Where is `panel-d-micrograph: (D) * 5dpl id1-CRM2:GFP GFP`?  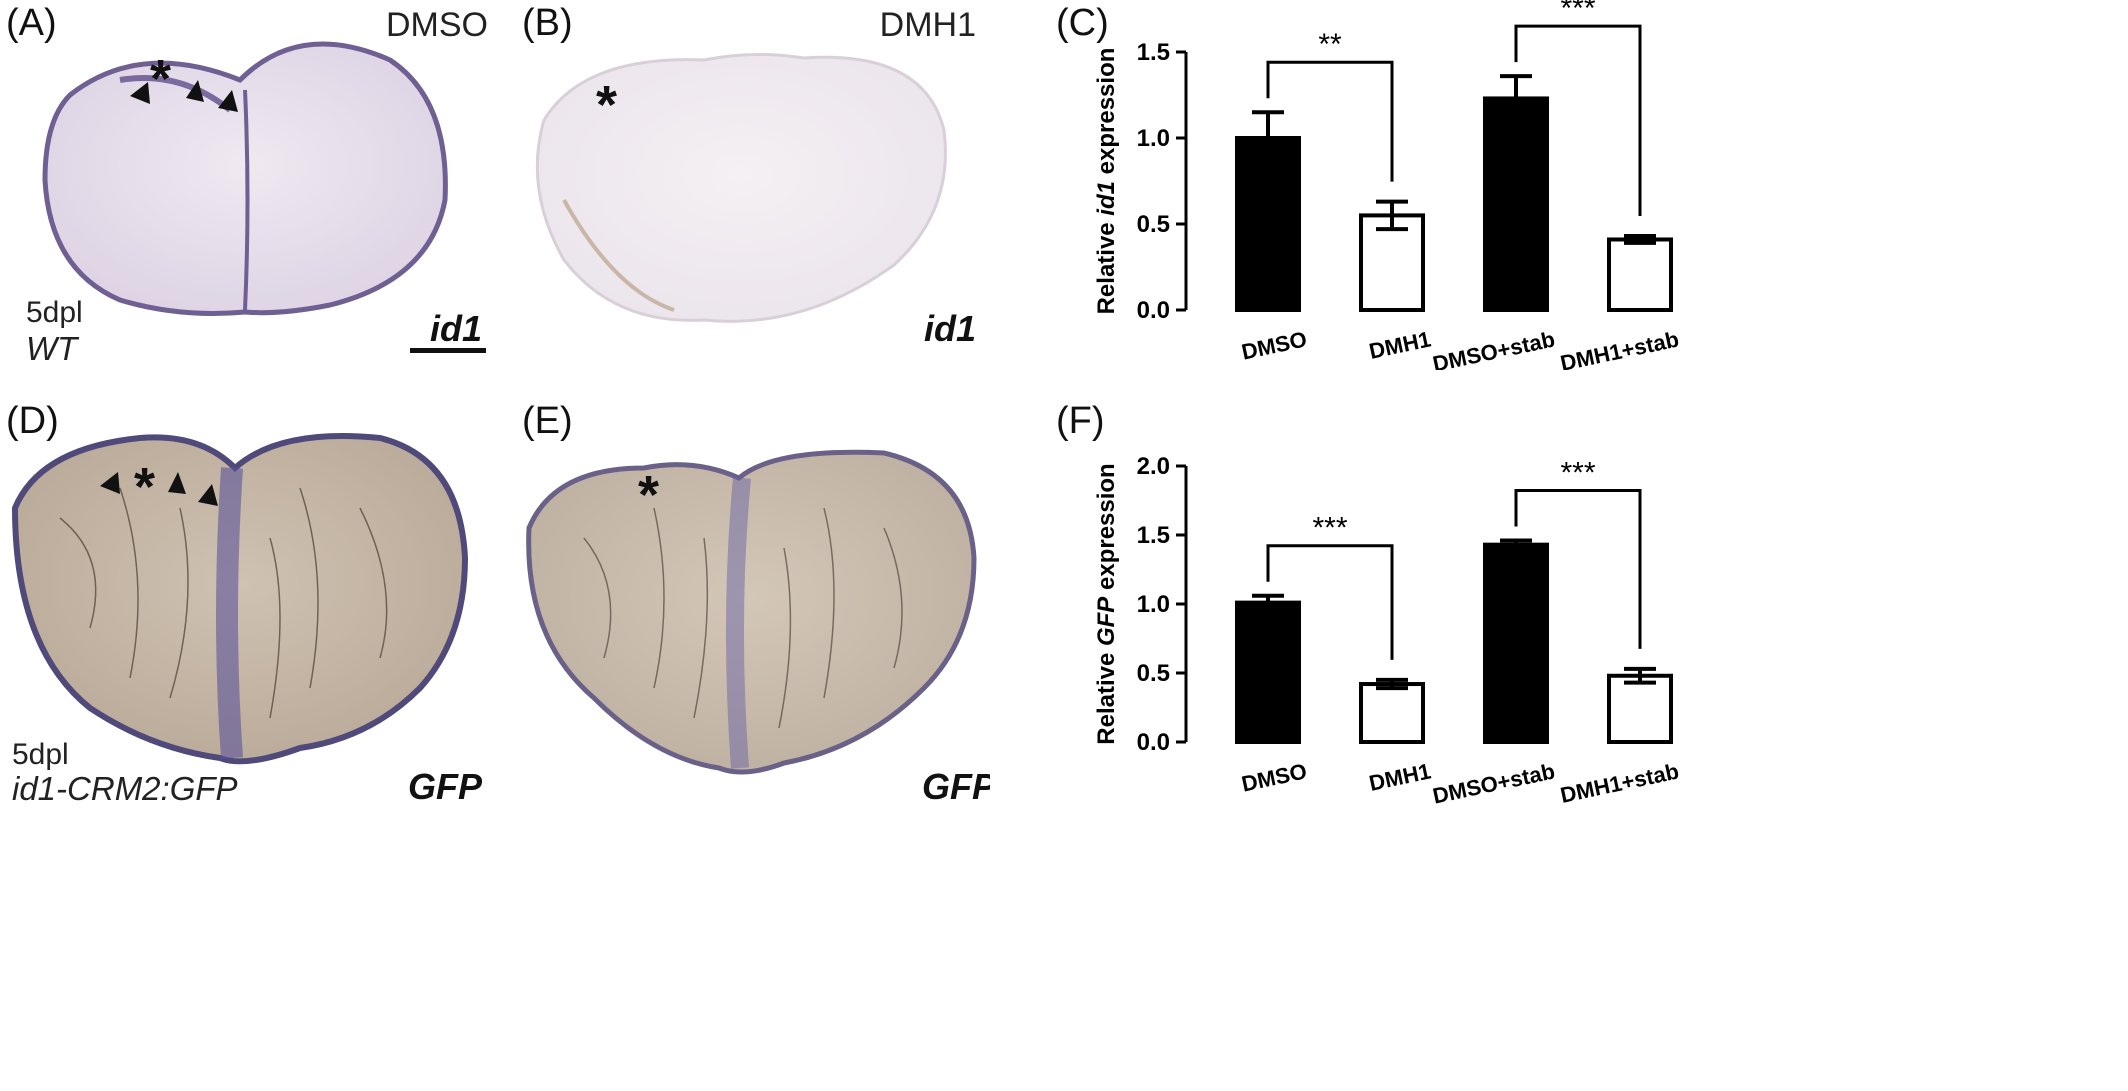
panel-d-micrograph: (D) * 5dpl id1-CRM2:GFP GFP is located at coordinates (250, 602).